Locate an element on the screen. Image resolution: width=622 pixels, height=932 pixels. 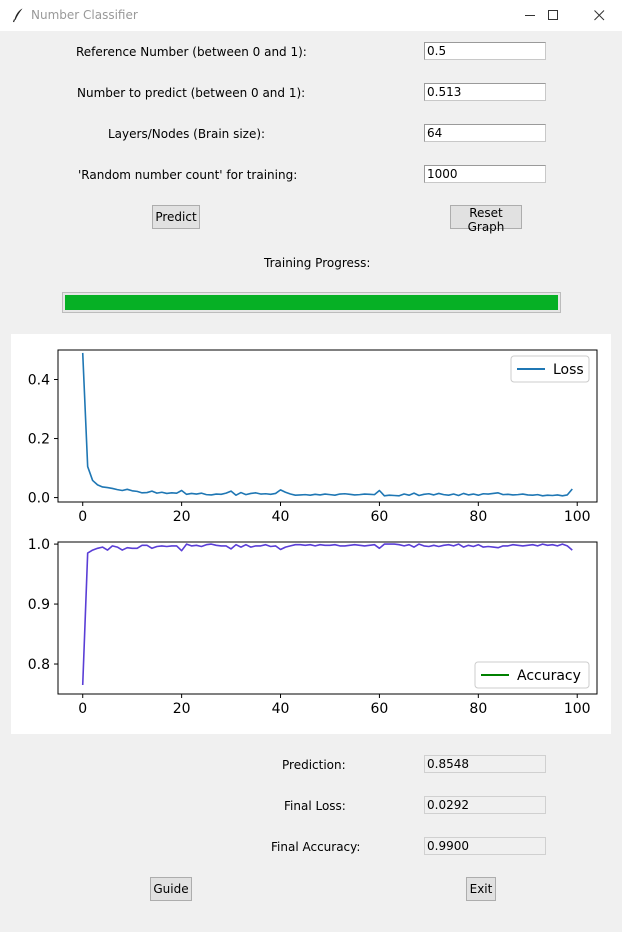
predict-button: Predict is located at coordinates (176, 217).